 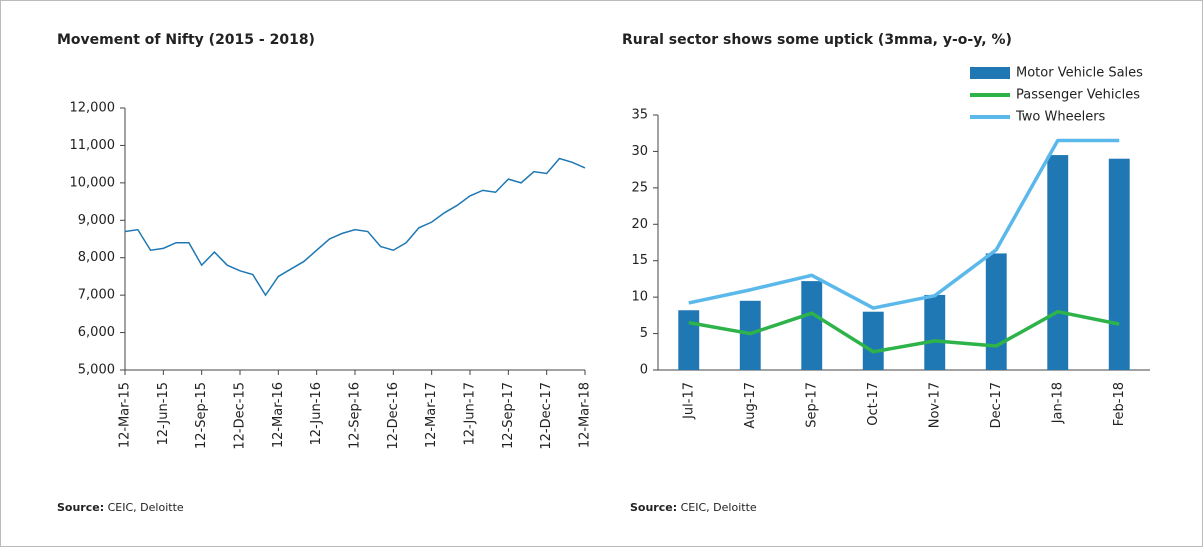 I want to click on x-tick-label: Dec-17, so click(x=996, y=405).